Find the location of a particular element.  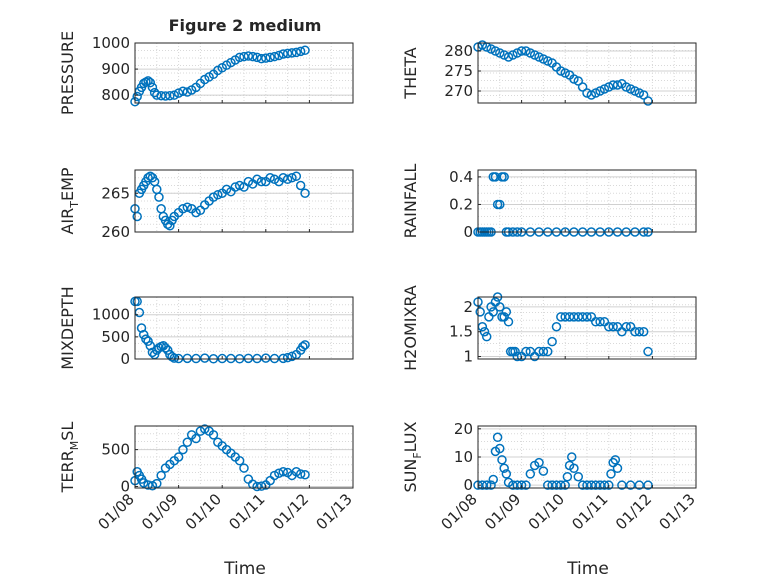

y-axis-label: SUNFLUX is located at coordinates (412, 456).